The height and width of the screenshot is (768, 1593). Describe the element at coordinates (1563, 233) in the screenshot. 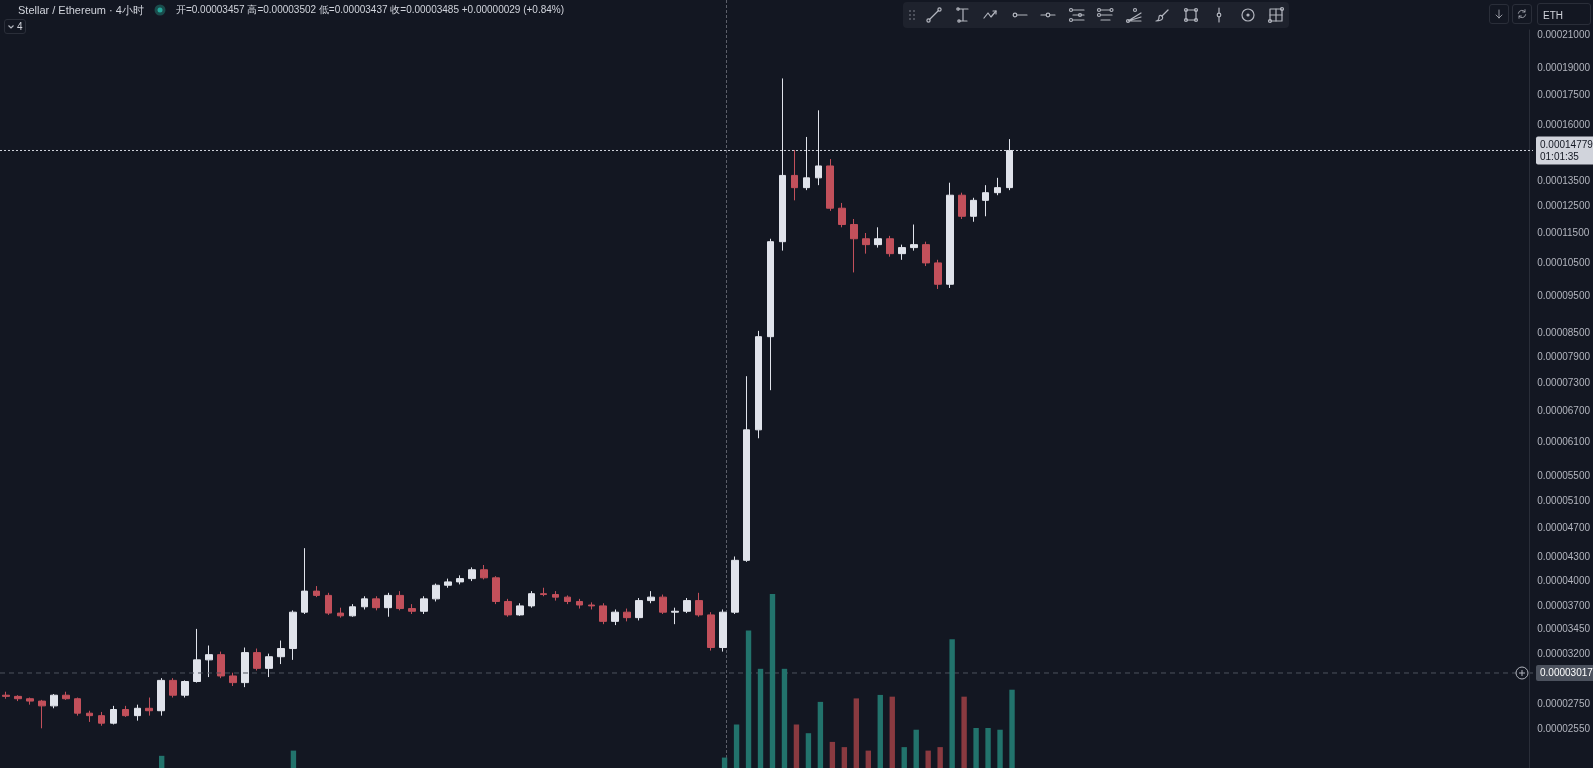

I see `y-tick-label: 0.00011500` at that location.